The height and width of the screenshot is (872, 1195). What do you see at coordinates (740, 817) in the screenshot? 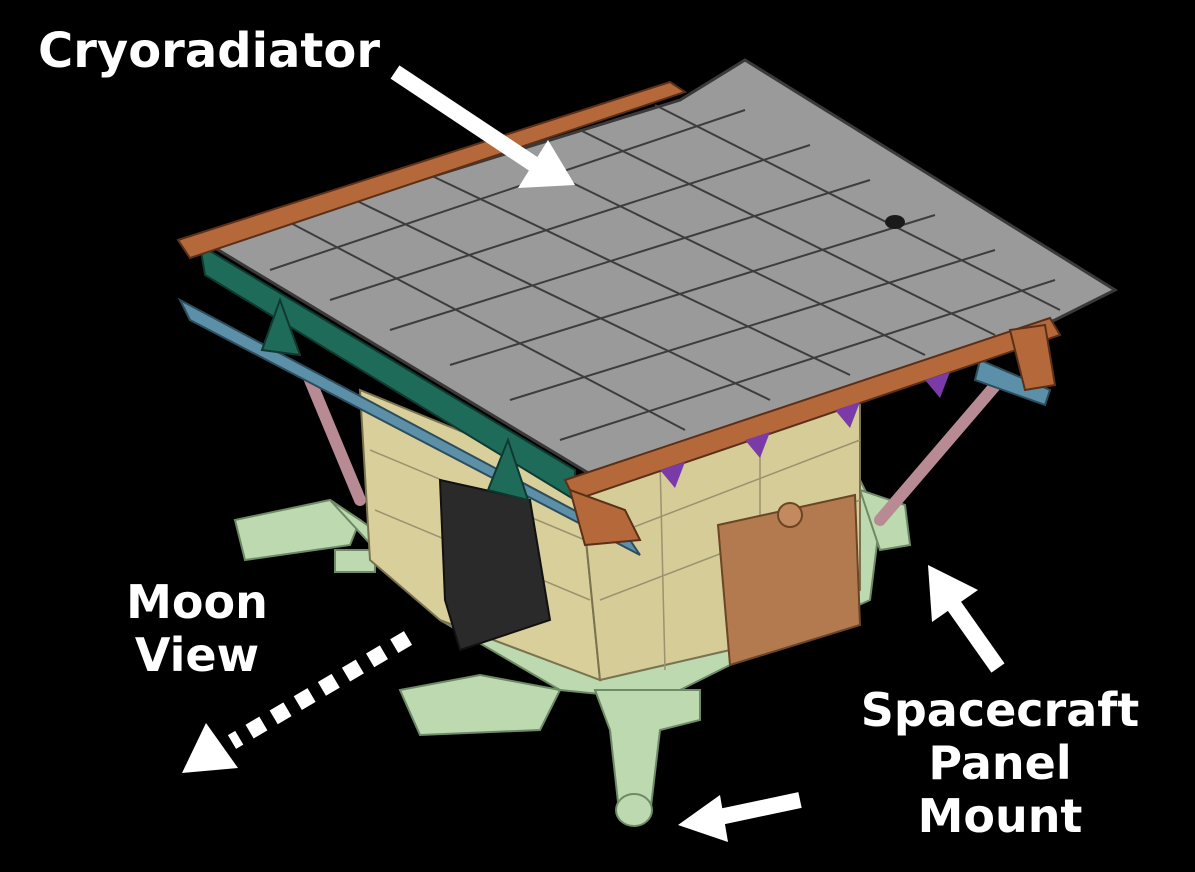
I see `spacecraft-mount-arrow-left` at bounding box center [740, 817].